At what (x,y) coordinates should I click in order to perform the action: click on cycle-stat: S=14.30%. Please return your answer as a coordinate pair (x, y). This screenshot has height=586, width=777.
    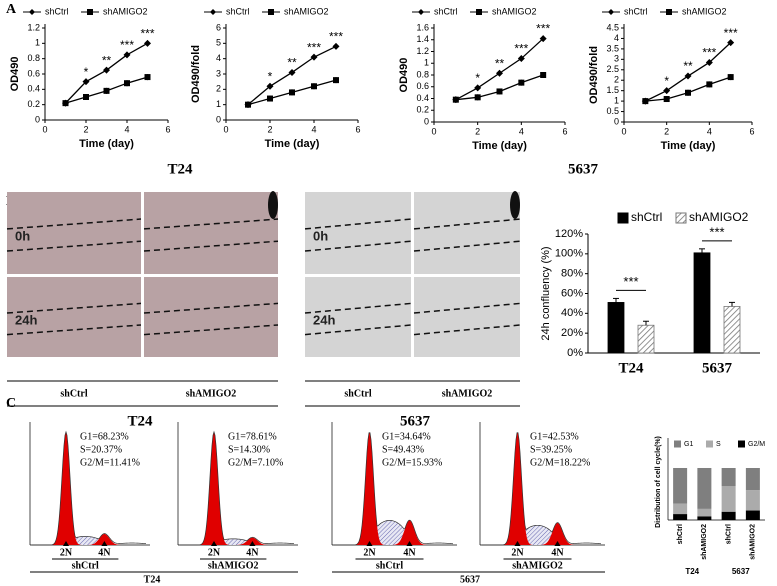
    Looking at the image, I should click on (249, 449).